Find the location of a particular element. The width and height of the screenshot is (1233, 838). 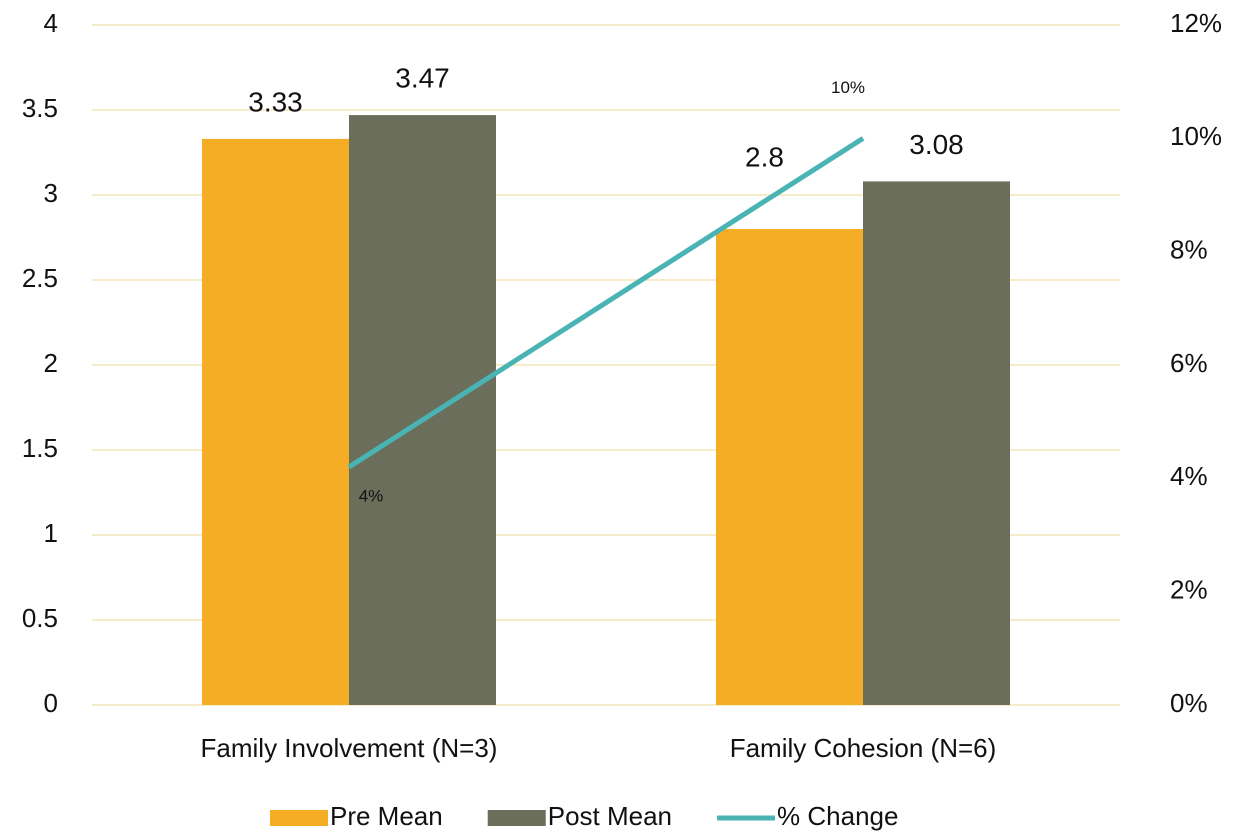

bar-label: 2.8 is located at coordinates (764, 156).